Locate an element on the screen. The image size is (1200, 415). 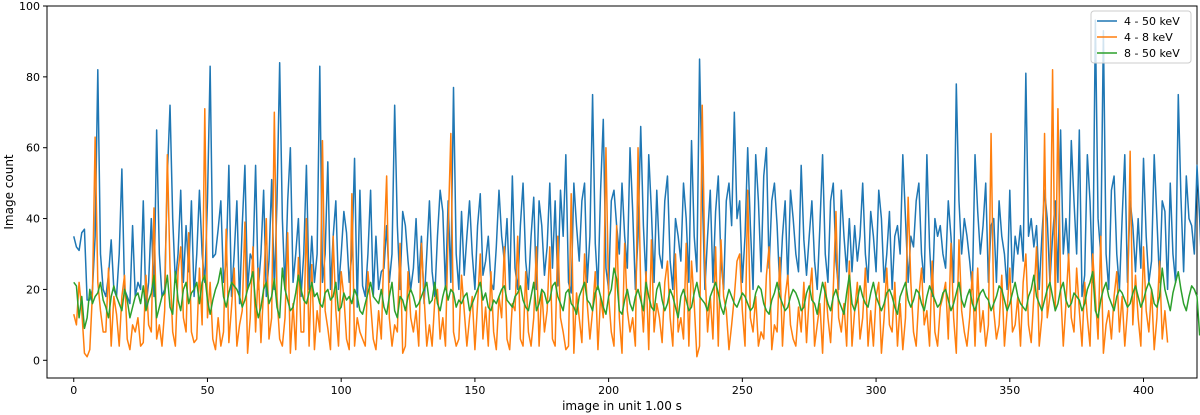
y-tick-label: 20 is located at coordinates (33, 289).